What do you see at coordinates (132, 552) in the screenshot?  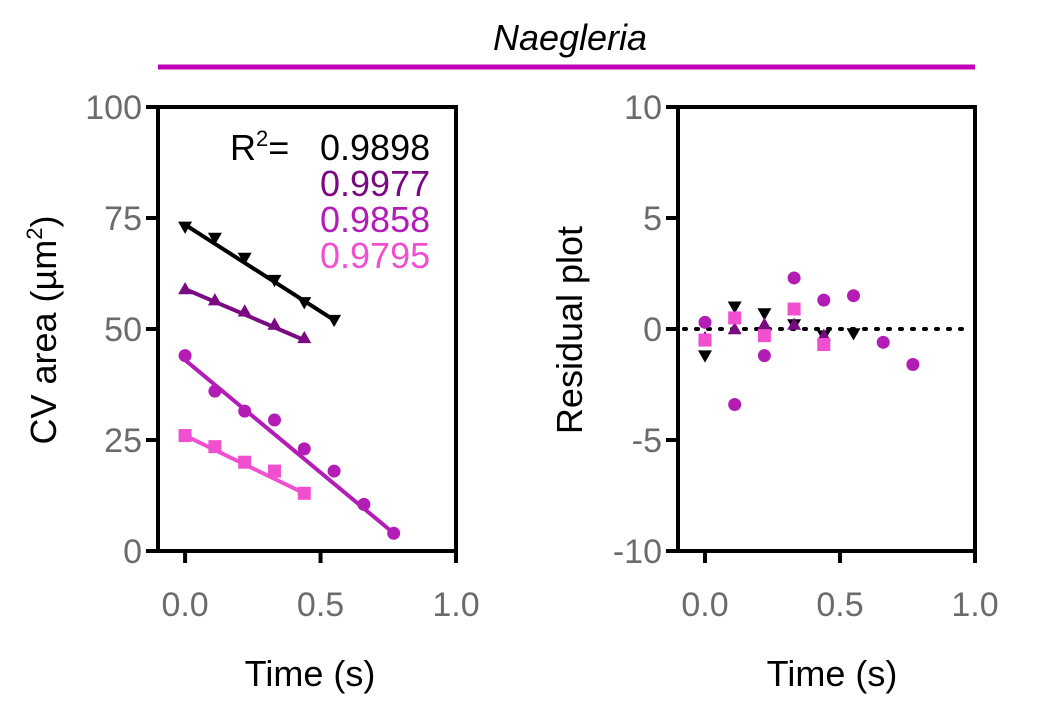 I see `left-y-tick-label: 0` at bounding box center [132, 552].